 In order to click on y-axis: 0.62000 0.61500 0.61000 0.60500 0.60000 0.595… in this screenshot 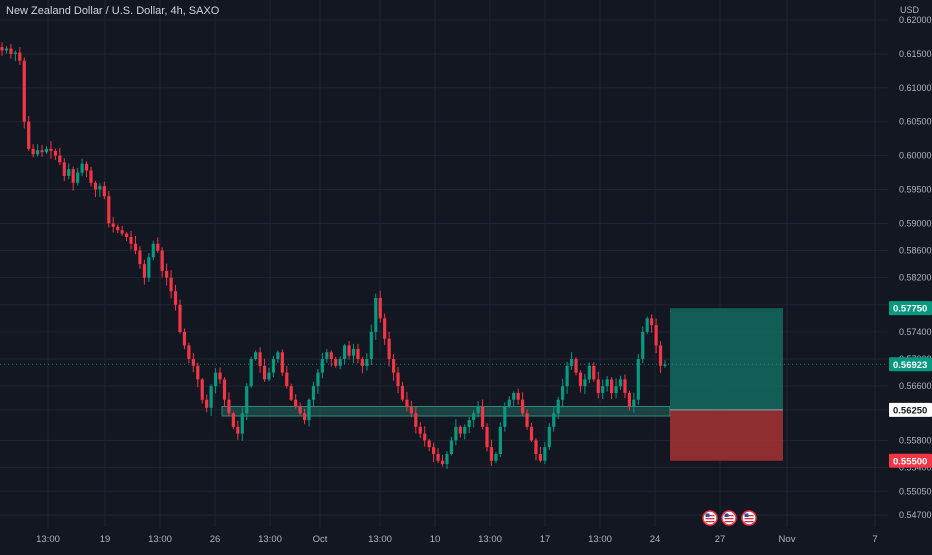, I will do `click(910, 267)`.